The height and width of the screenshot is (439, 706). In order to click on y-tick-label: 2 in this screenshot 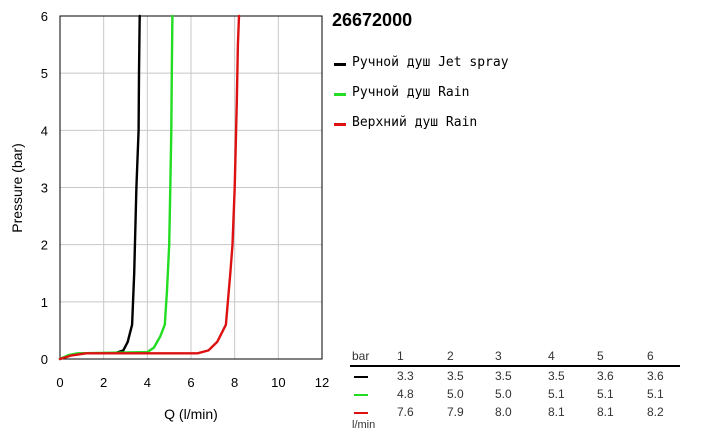, I will do `click(44, 245)`.